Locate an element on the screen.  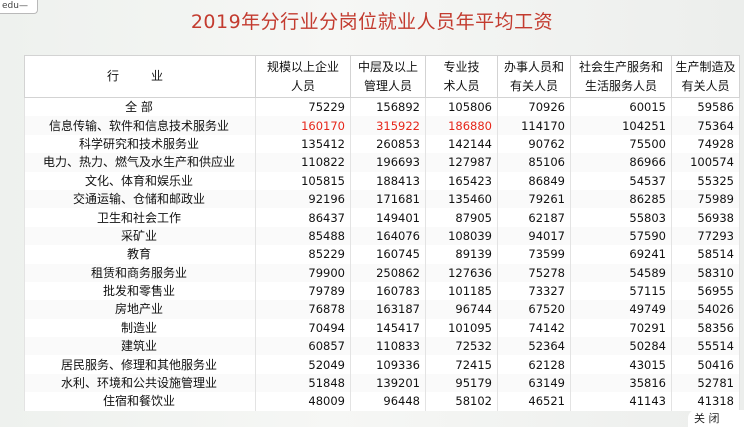
wage-value-cell: 89139 is located at coordinates (461, 254).